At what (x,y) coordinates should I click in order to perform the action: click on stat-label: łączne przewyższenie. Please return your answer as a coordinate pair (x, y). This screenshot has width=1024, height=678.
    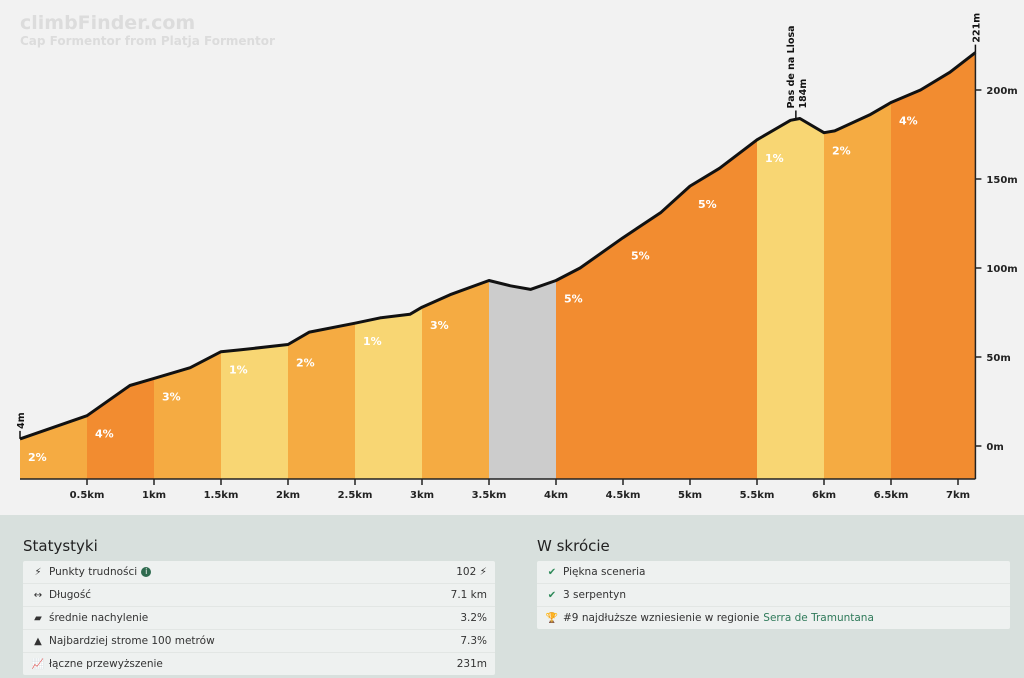
    Looking at the image, I should click on (106, 664).